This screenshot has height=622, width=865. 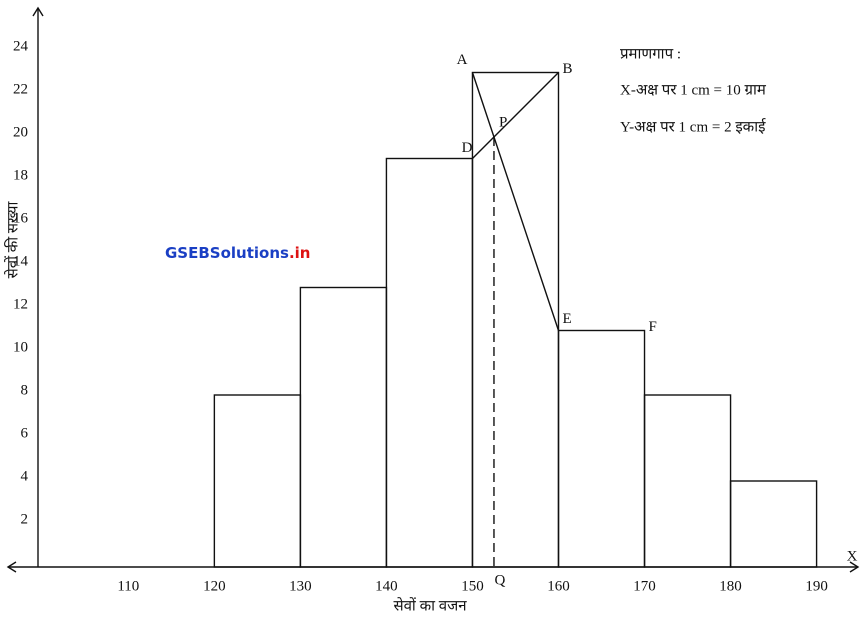 I want to click on x-axis-name: X, so click(x=852, y=556).